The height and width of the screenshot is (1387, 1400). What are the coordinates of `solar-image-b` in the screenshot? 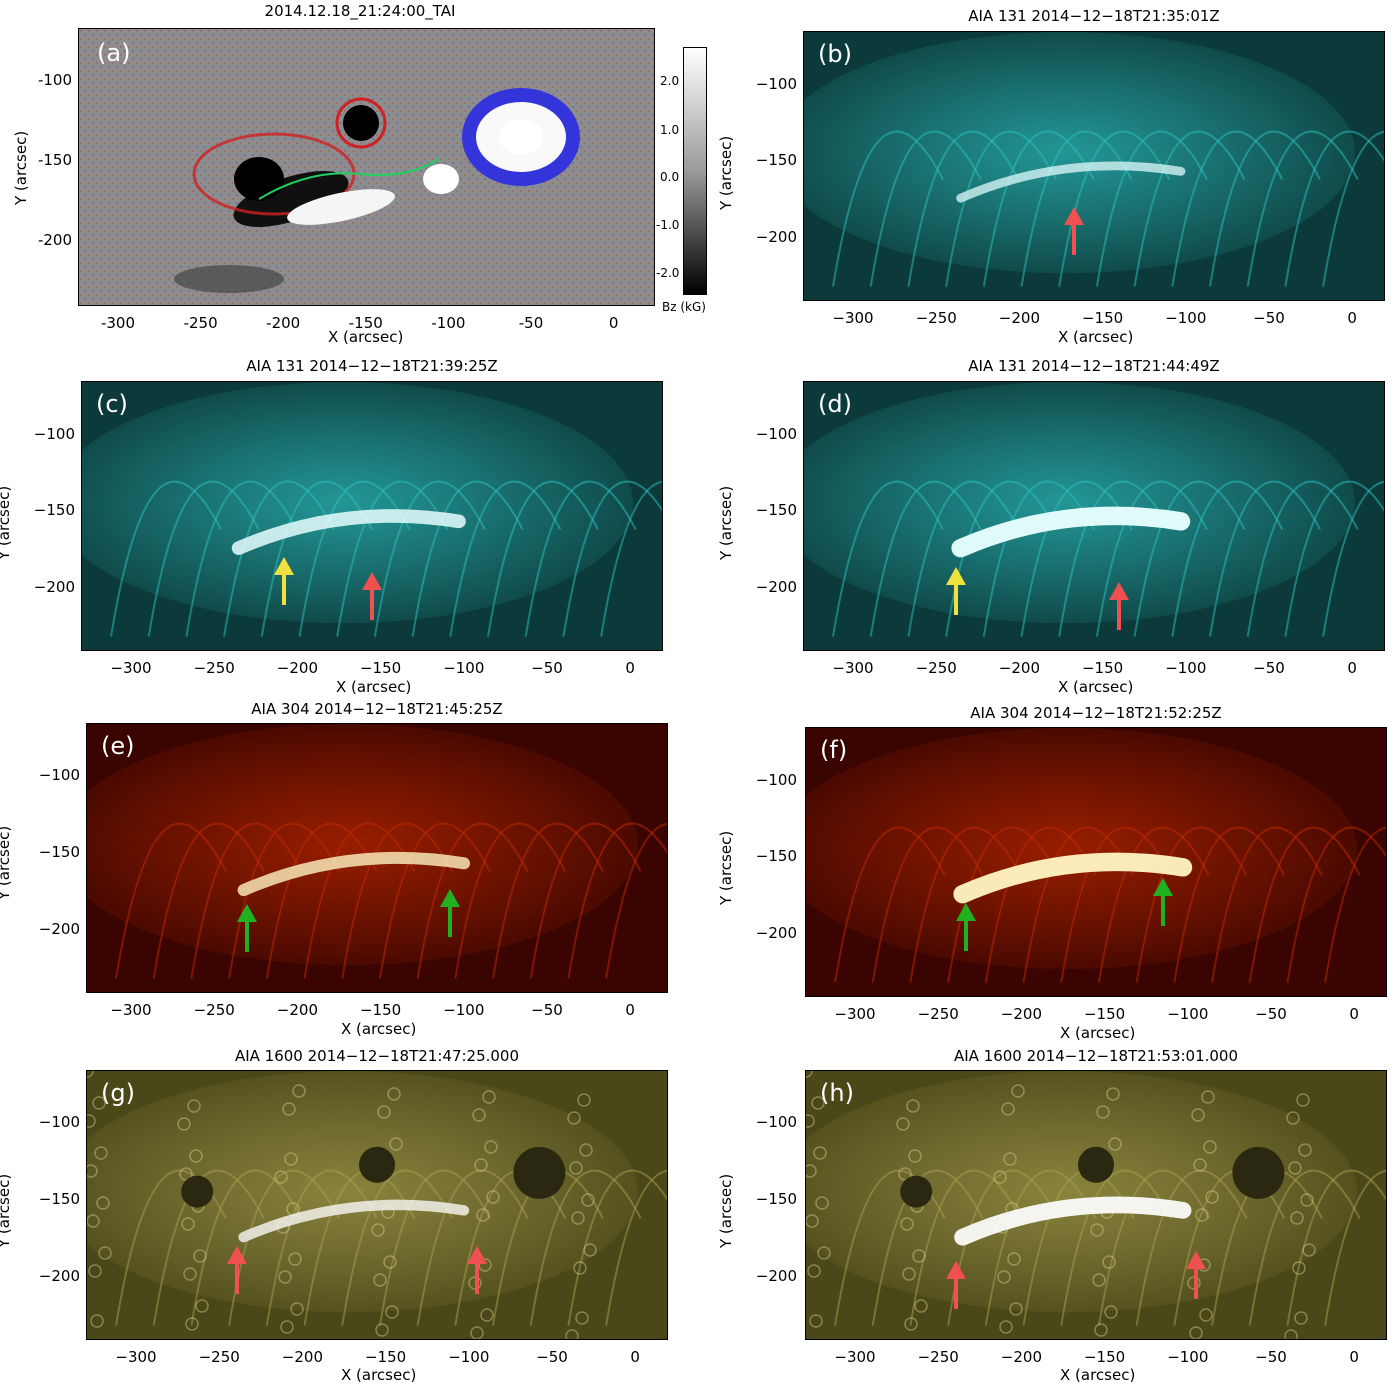 It's located at (1094, 166).